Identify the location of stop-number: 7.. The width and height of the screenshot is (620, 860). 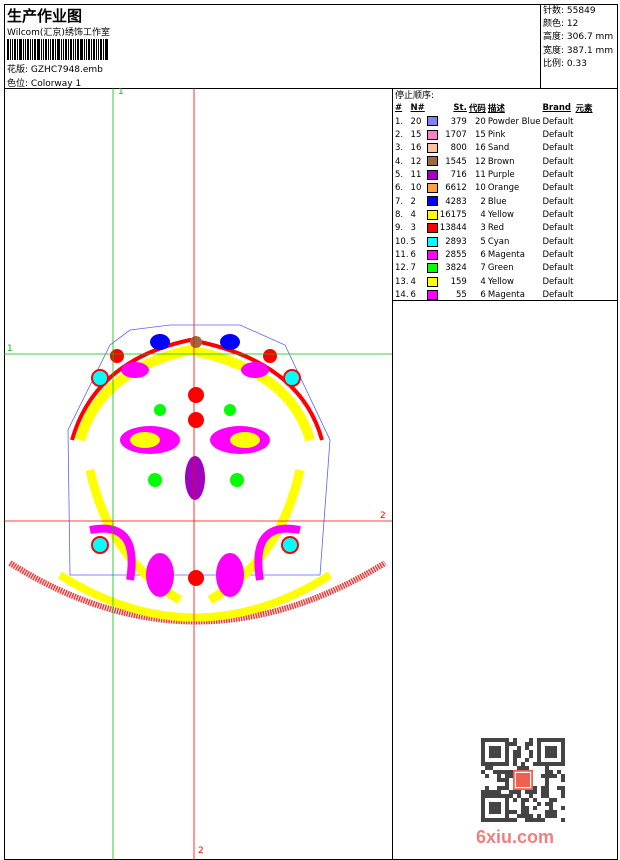
(399, 201).